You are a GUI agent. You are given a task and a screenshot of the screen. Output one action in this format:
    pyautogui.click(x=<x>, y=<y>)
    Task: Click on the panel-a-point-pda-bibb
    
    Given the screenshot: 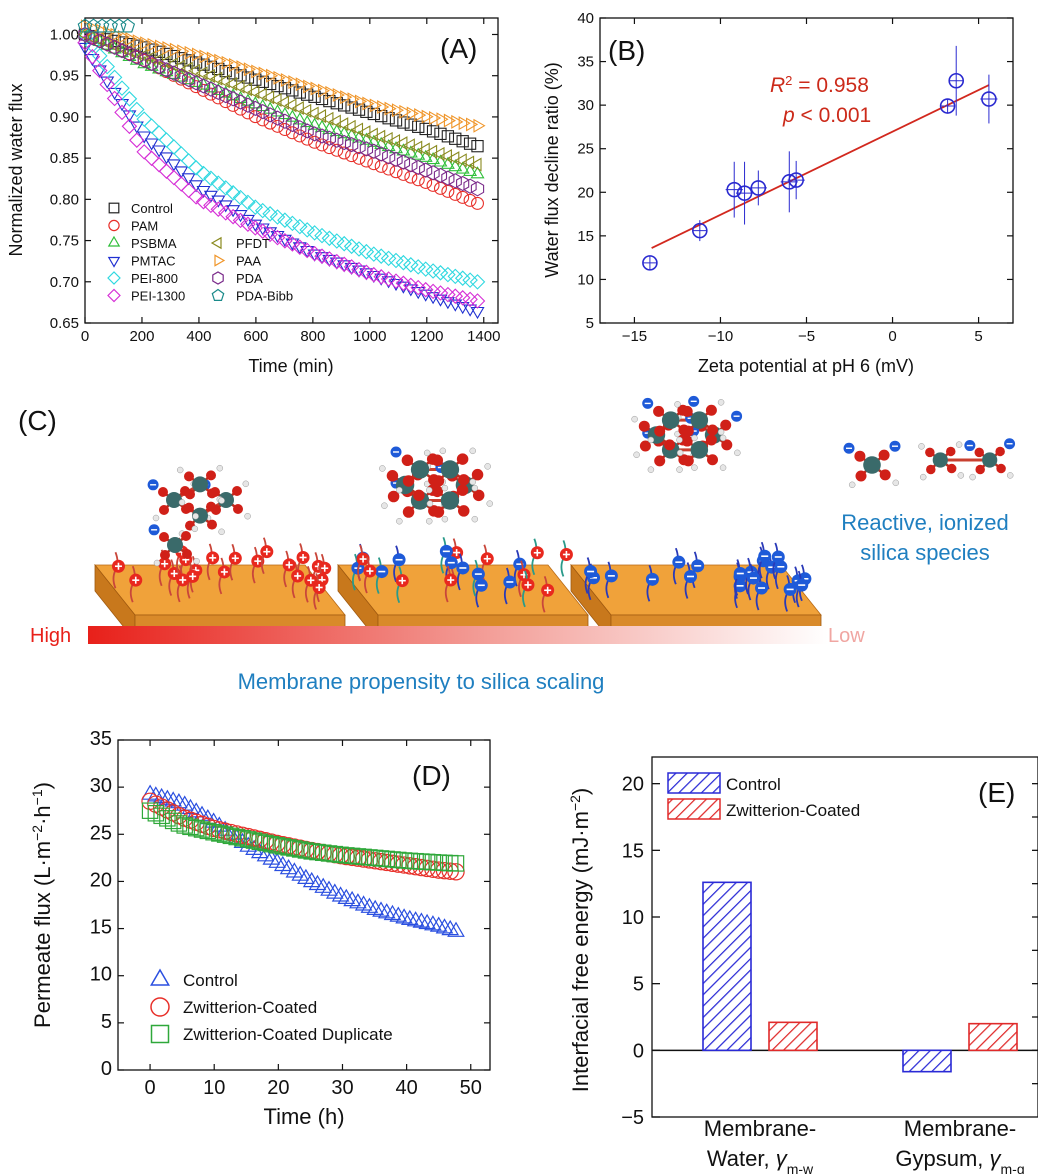 What is the action you would take?
    pyautogui.click(x=102, y=25)
    